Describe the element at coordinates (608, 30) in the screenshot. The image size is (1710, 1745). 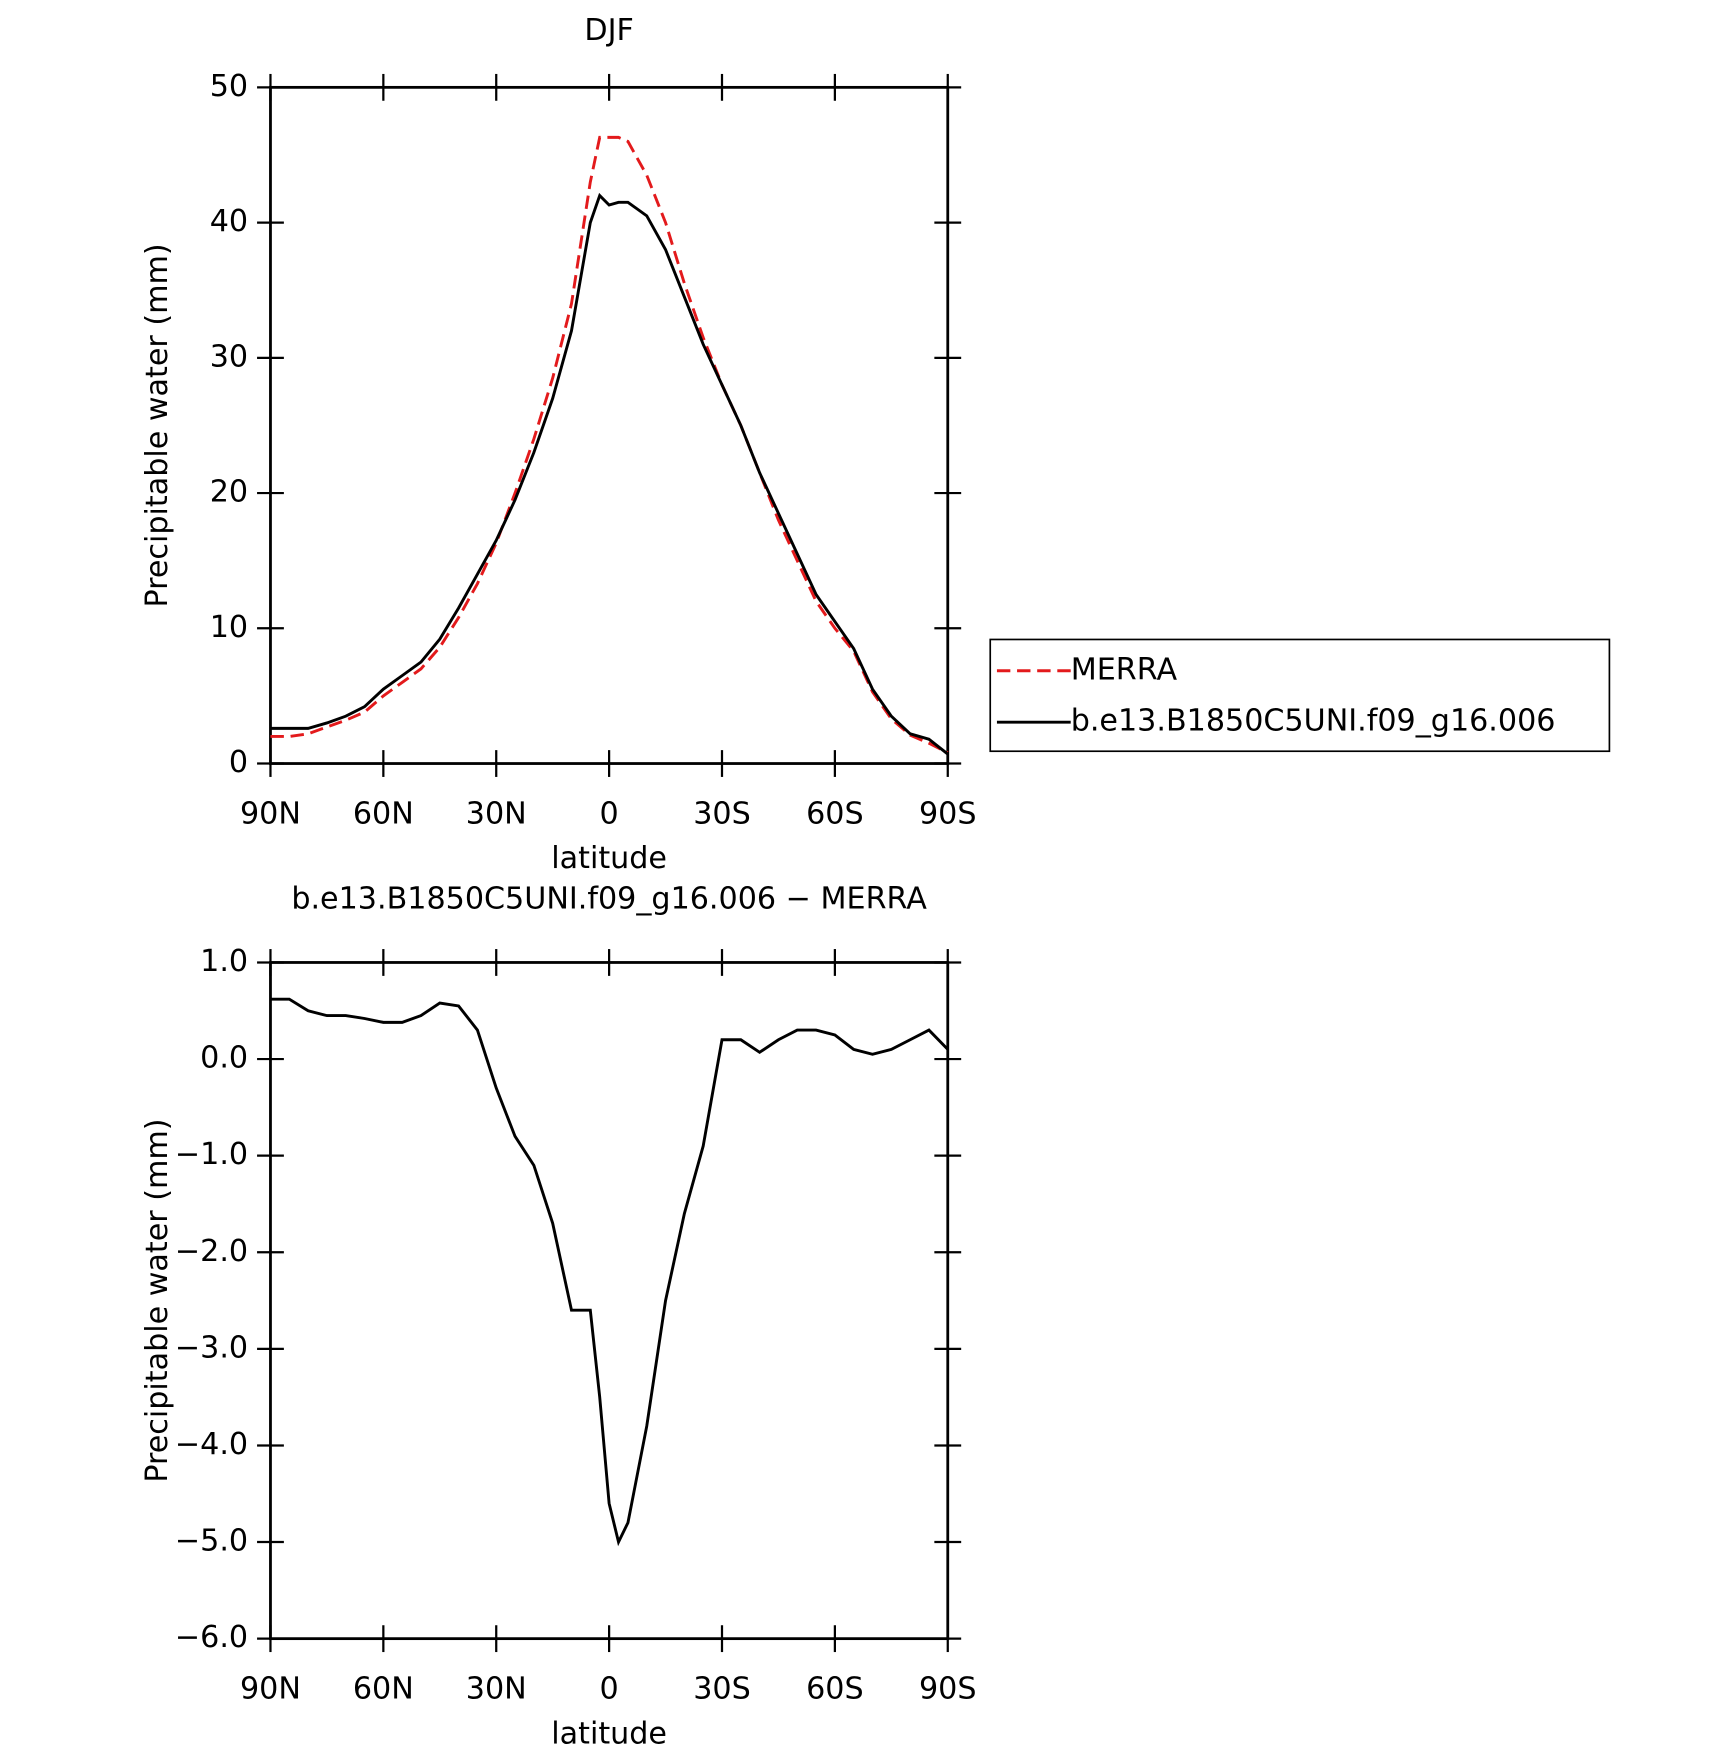
I see `chart-title: DJF` at that location.